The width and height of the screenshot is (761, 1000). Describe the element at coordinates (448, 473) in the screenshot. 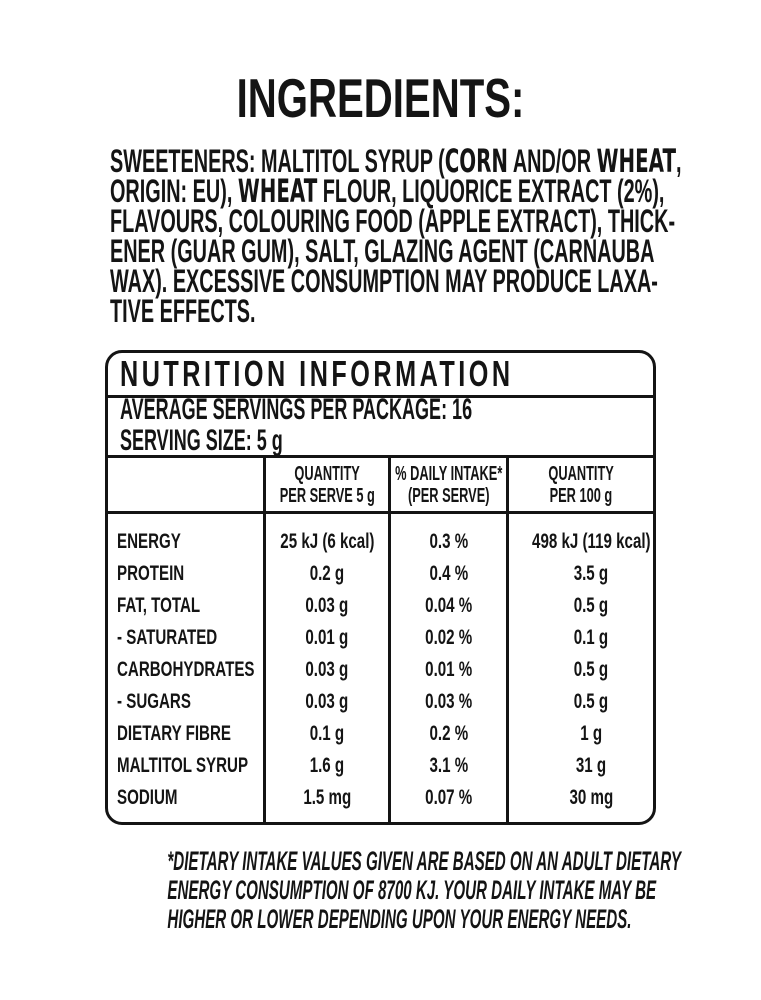

I see `column-header-line: % DAILY INTAKE*` at that location.